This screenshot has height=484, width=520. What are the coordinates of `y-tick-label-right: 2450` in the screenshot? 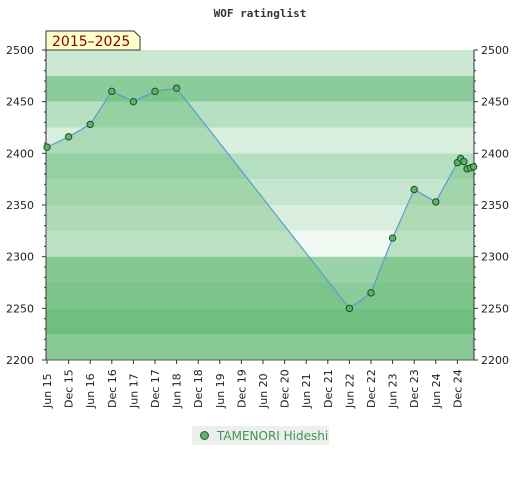 It's located at (495, 102).